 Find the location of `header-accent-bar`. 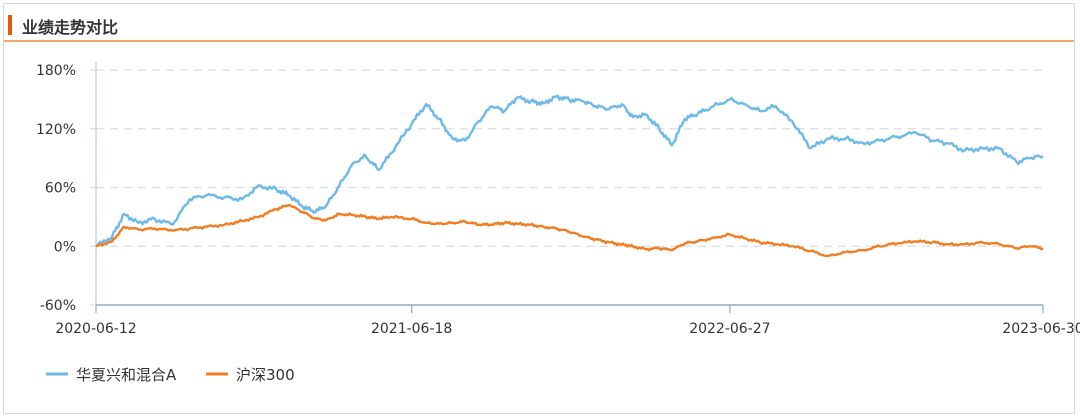

header-accent-bar is located at coordinates (10, 25).